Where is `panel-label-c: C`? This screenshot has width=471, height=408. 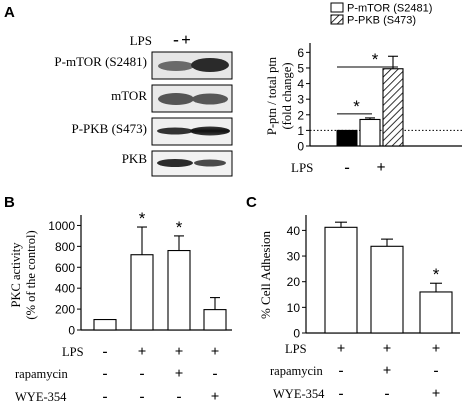
panel-label-c: C is located at coordinates (251, 202).